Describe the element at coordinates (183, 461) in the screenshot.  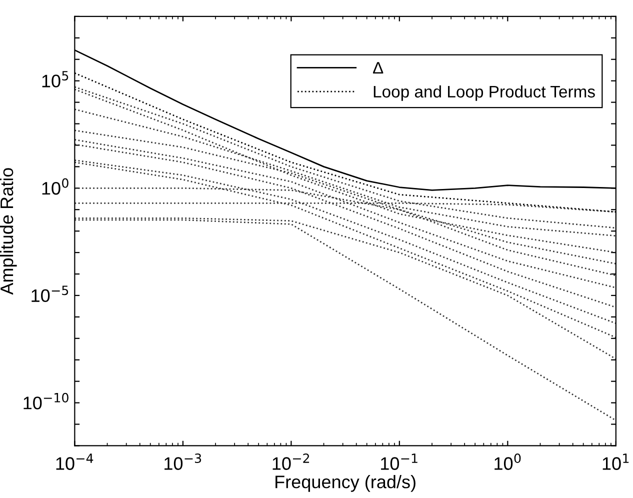
I see `x-tick-label: 10$^{−3}$` at that location.